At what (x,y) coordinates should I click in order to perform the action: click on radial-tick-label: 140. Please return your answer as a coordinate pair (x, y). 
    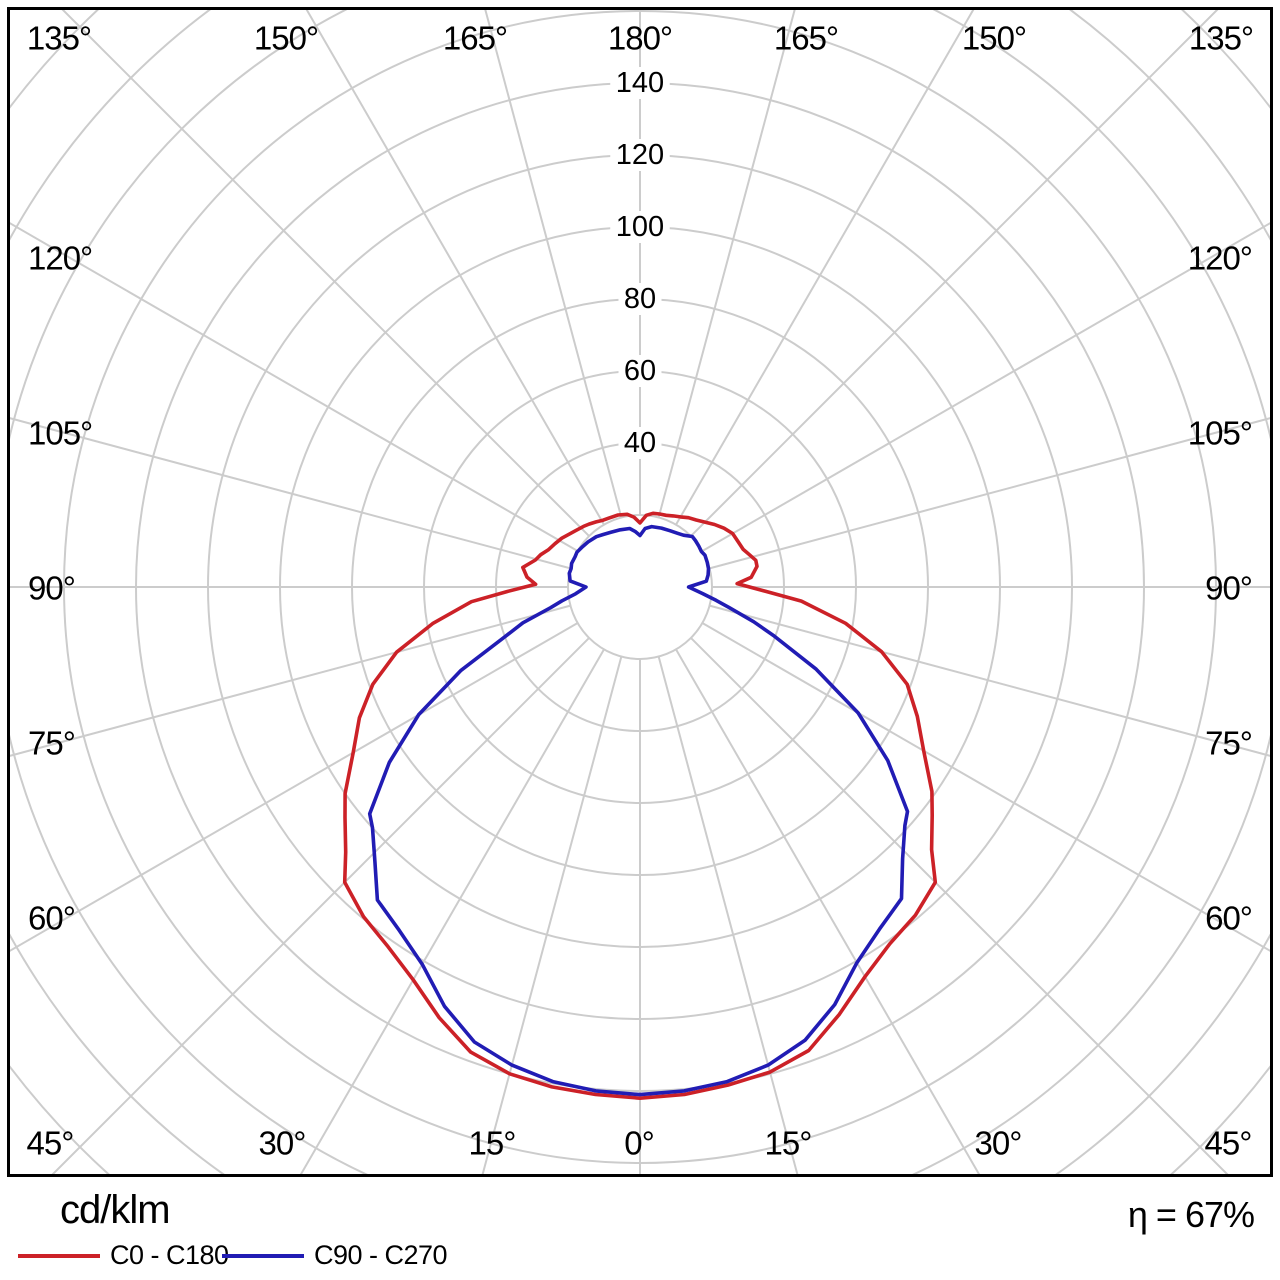
    Looking at the image, I should click on (640, 83).